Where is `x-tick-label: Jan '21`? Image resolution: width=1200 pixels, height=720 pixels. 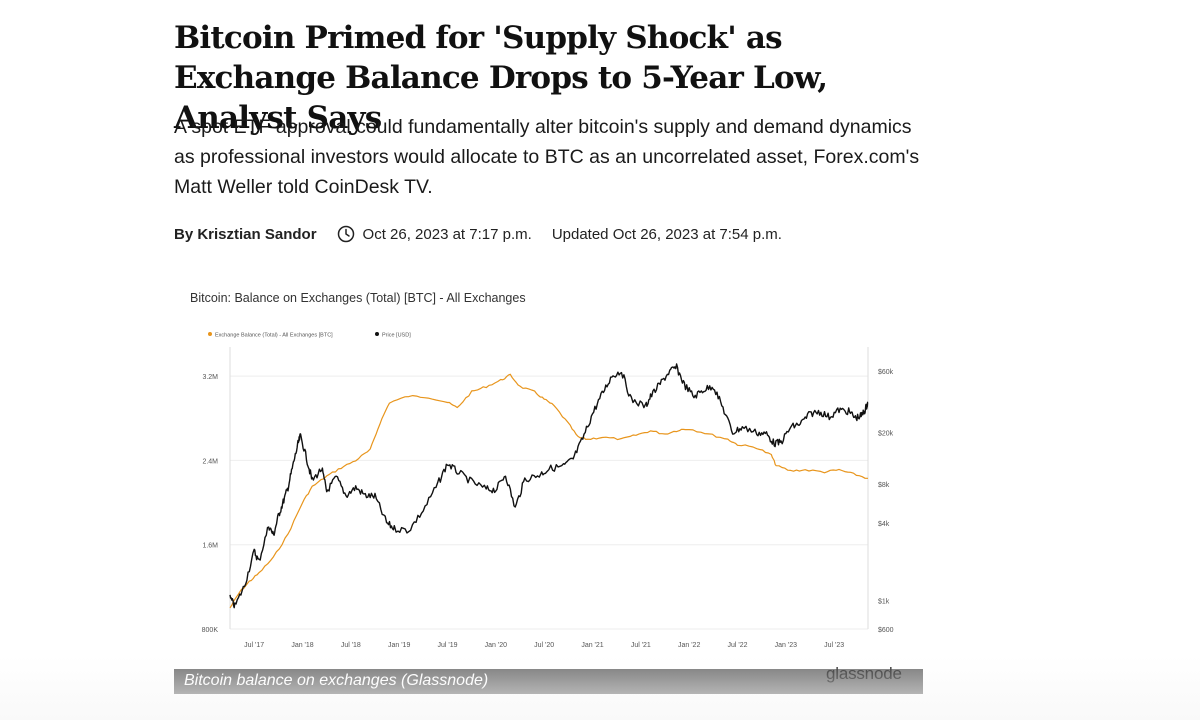
x-tick-label: Jan '21 is located at coordinates (592, 645).